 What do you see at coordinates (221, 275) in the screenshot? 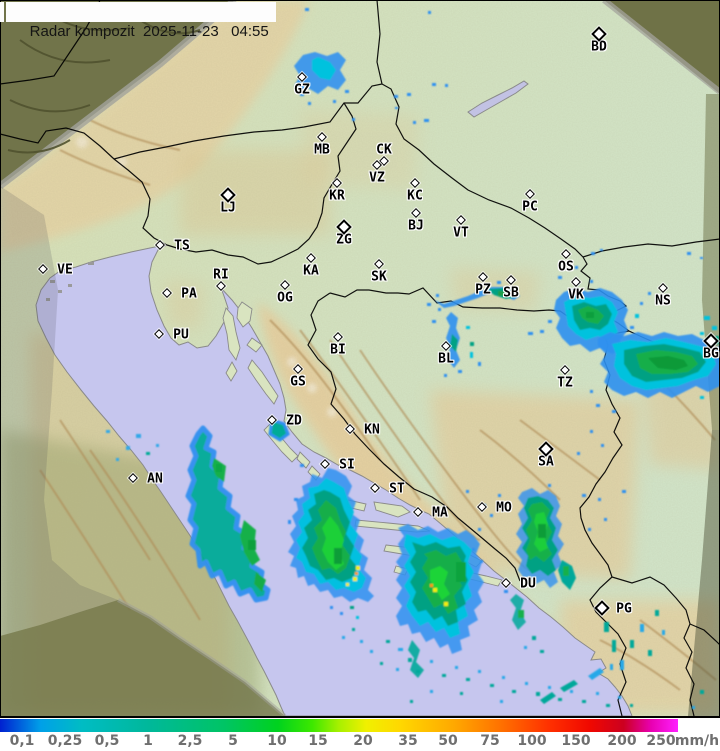
I see `city-label-ri: RI` at bounding box center [221, 275].